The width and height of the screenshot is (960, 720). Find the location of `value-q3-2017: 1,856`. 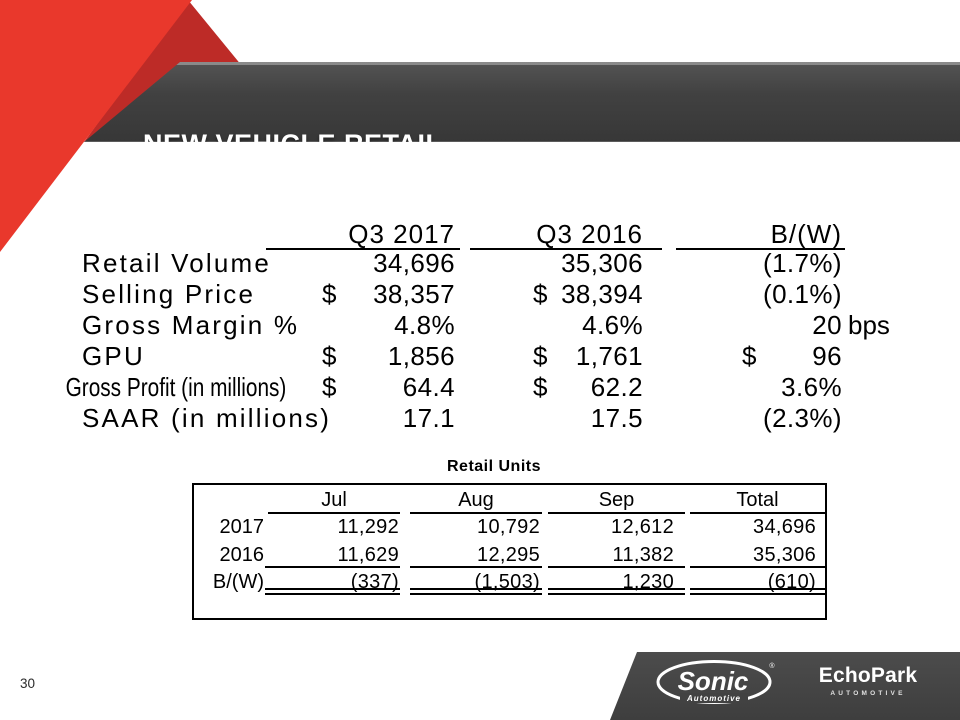

value-q3-2017: 1,856 is located at coordinates (421, 356).